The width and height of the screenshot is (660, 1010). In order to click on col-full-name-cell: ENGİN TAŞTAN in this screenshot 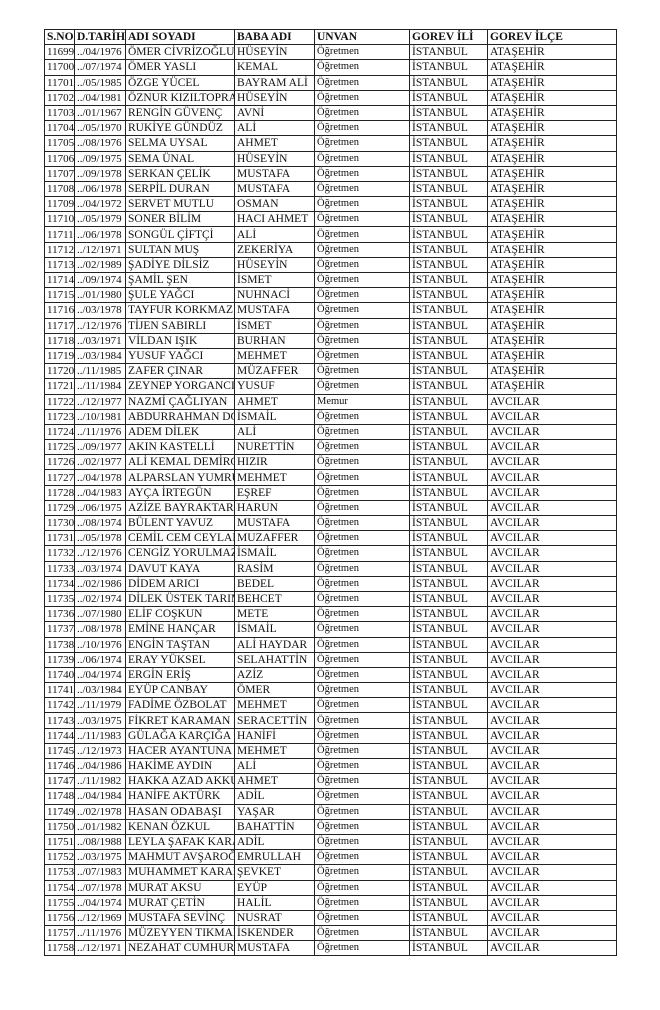, I will do `click(180, 644)`.